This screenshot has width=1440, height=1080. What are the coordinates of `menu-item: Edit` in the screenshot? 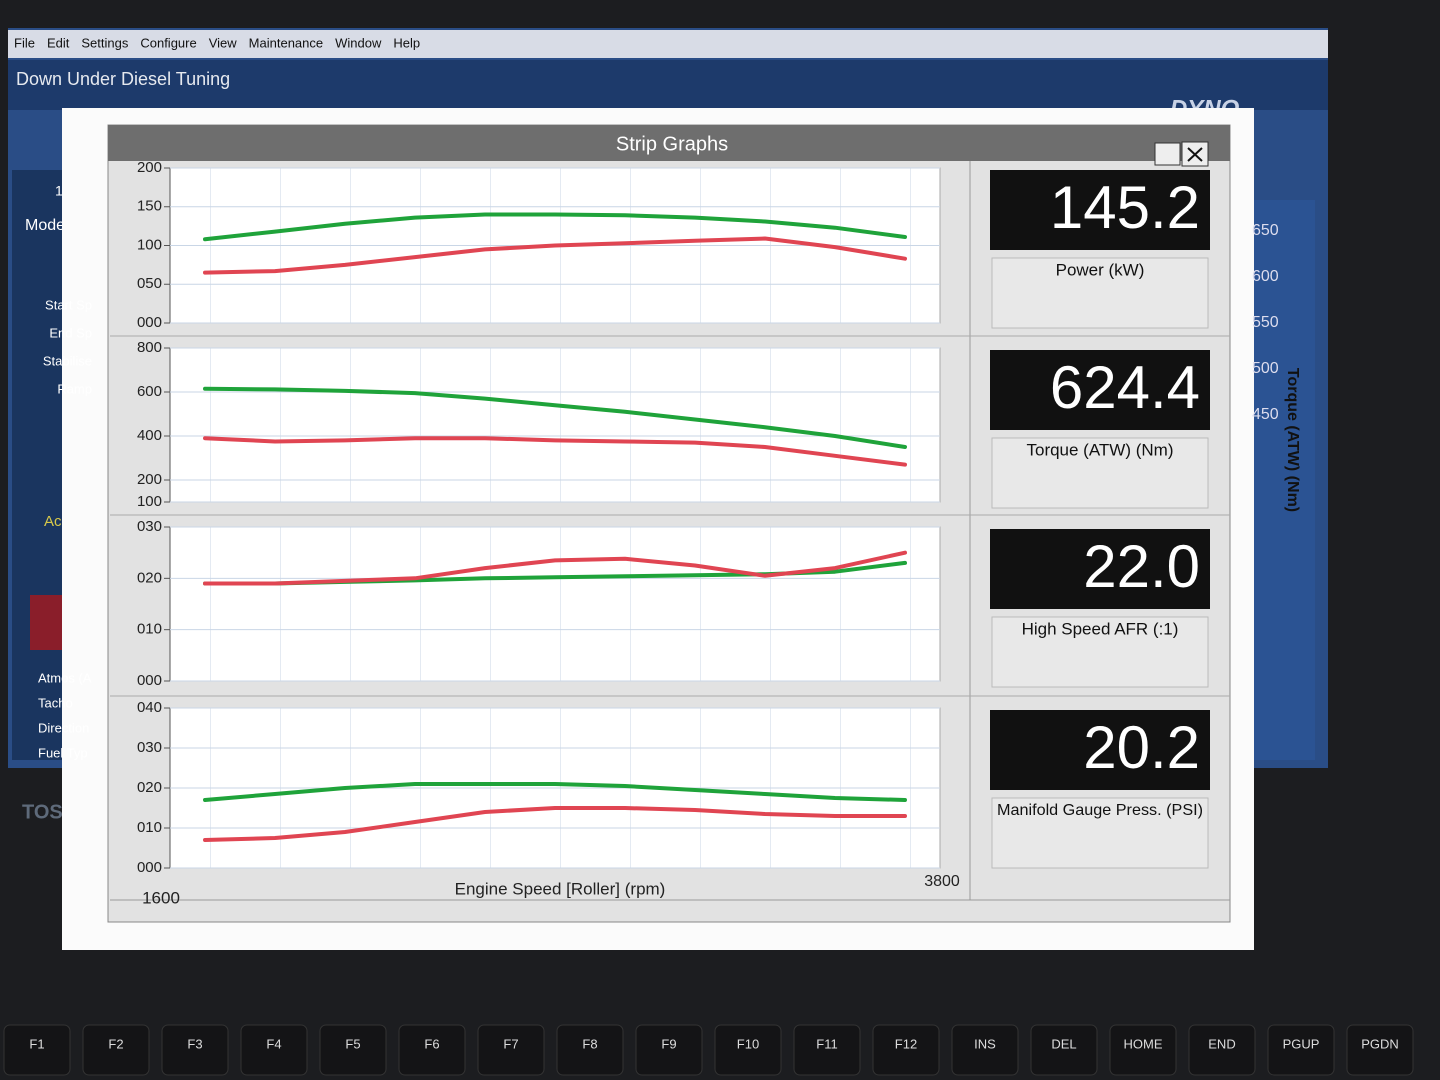 It's located at (58, 42).